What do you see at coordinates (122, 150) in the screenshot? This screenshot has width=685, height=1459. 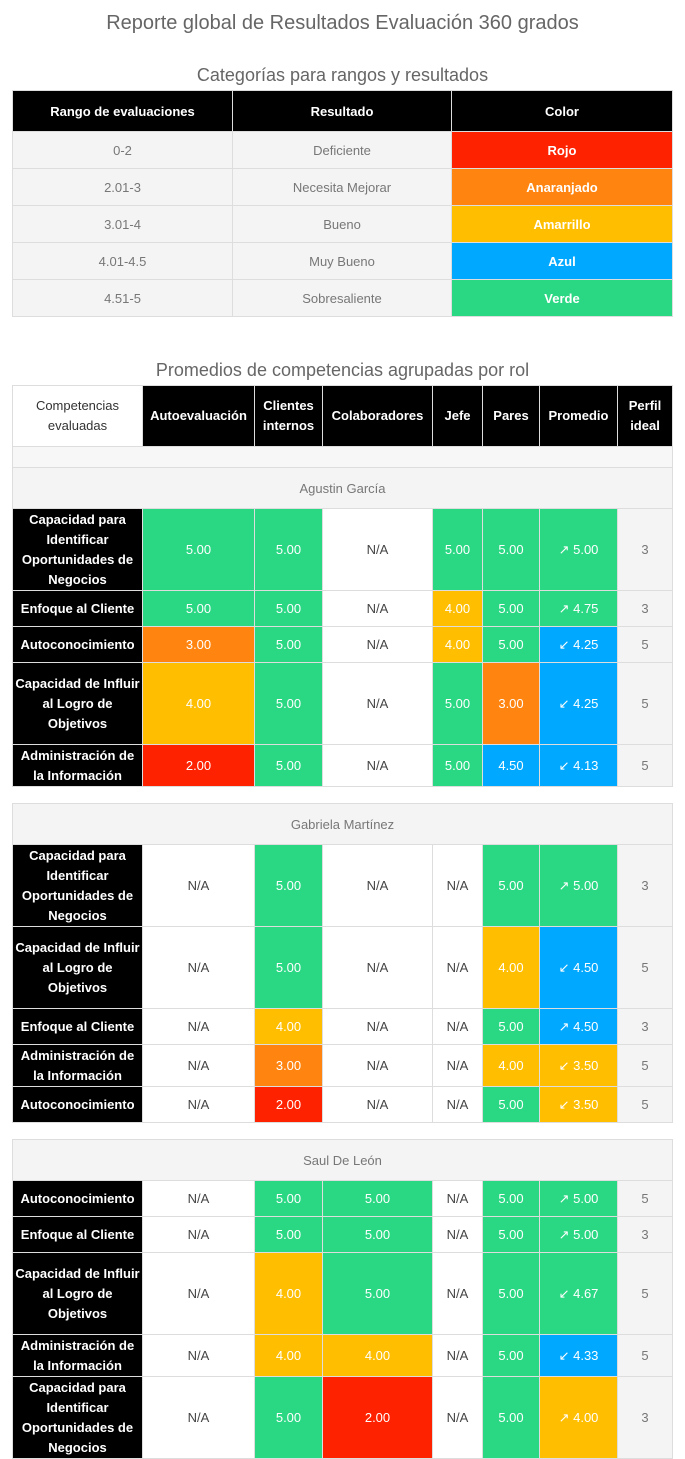 I see `category-range: 0-2` at bounding box center [122, 150].